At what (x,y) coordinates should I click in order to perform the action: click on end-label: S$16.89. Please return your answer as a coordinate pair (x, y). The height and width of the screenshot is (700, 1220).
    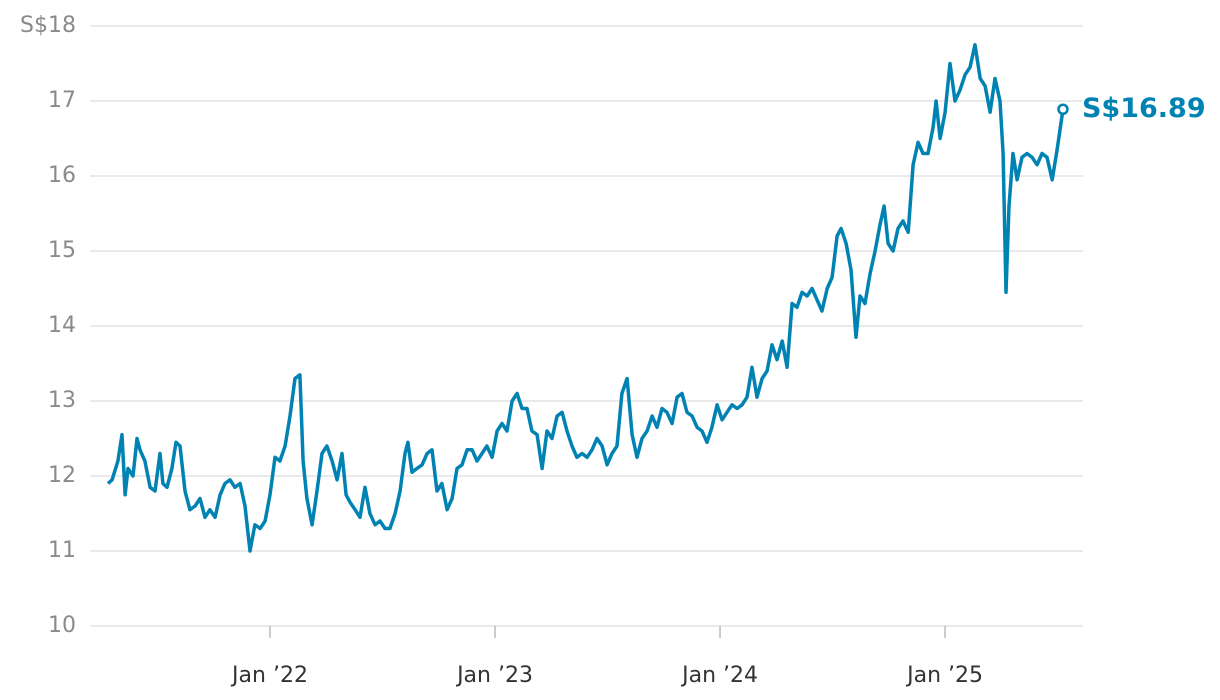
    Looking at the image, I should click on (1144, 108).